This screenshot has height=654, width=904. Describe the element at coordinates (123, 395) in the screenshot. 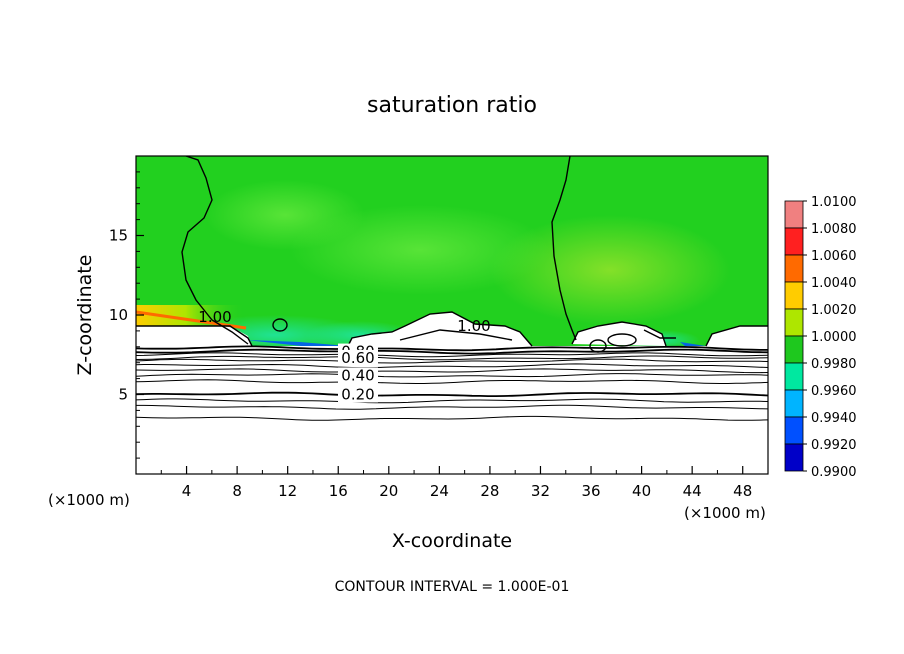

I see `y-tick-label: 5` at that location.